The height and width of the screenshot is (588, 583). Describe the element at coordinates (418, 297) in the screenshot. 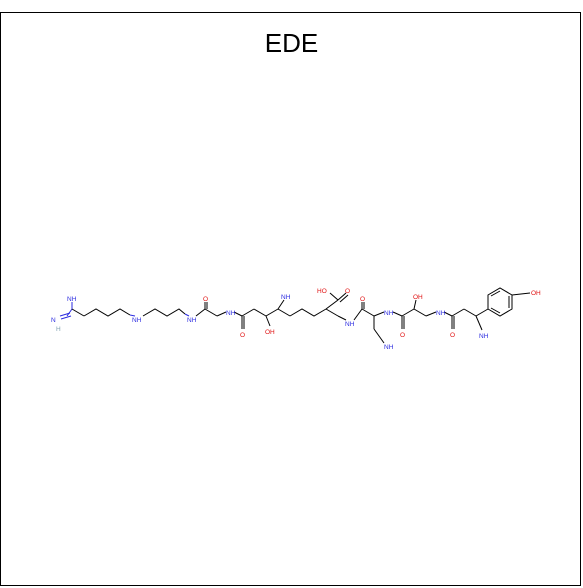

I see `label-oh-2: OH` at that location.